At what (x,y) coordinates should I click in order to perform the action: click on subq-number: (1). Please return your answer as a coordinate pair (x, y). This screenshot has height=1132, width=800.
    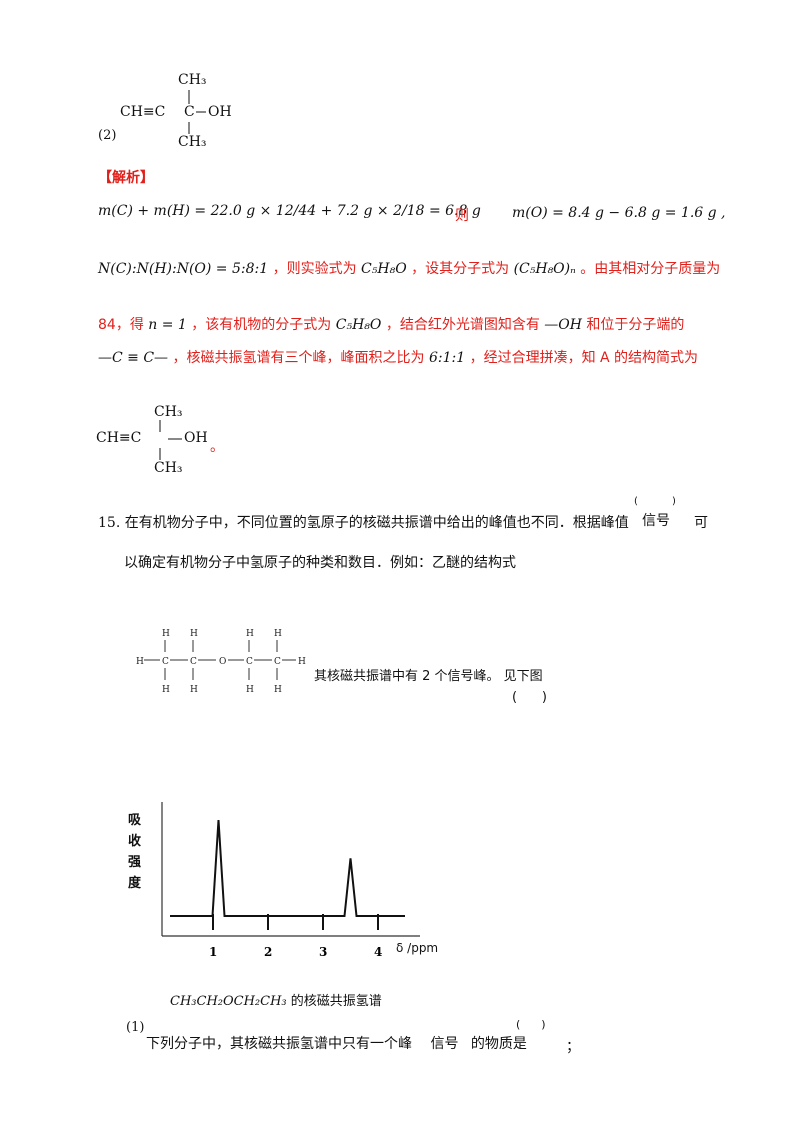
    Looking at the image, I should click on (135, 1027).